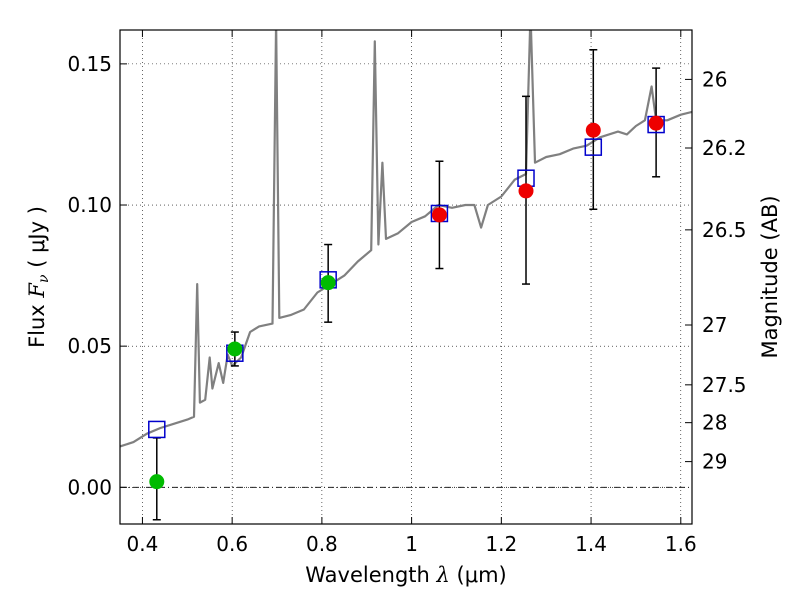  Describe the element at coordinates (89, 64) in the screenshot. I see `y-tick-label: 0.15` at that location.